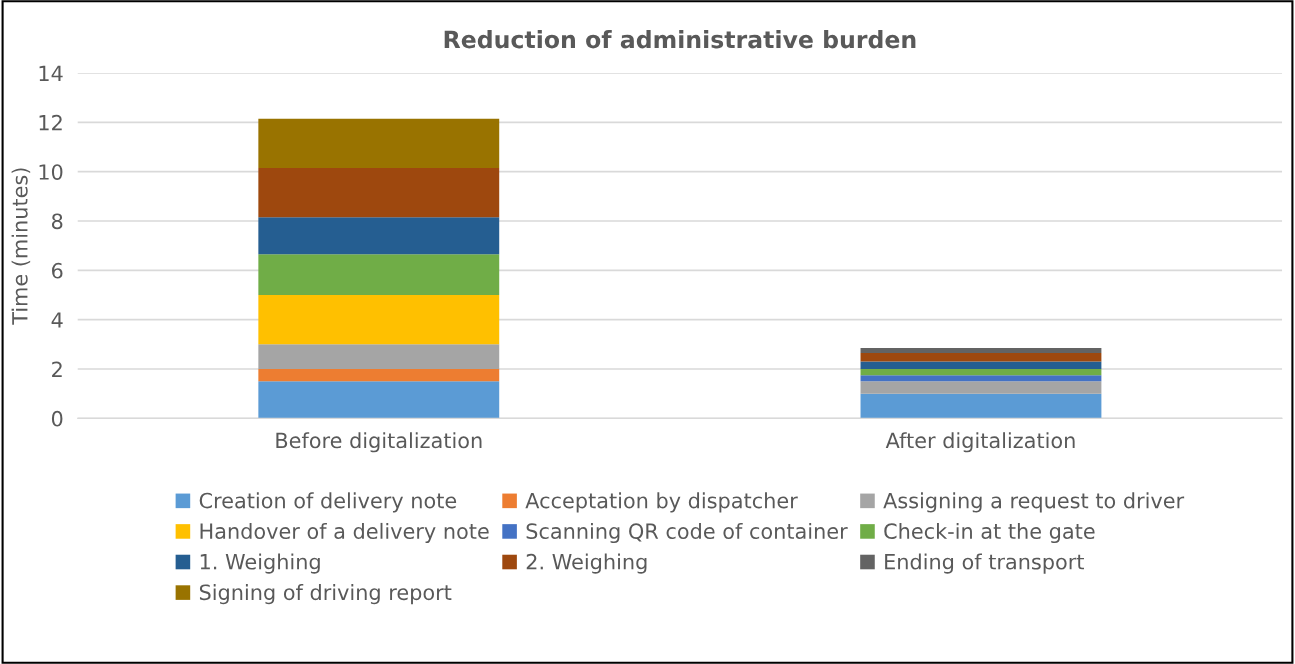 The image size is (1295, 664). I want to click on legend-label: 1. Weighing, so click(260, 563).